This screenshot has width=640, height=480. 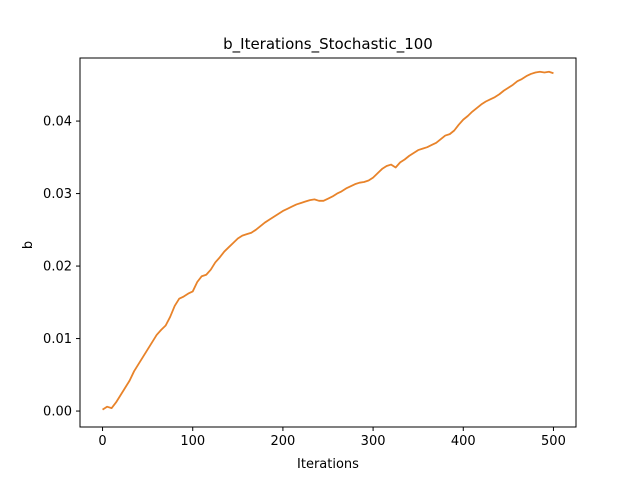 I want to click on x-tick-label: 300, so click(x=373, y=441).